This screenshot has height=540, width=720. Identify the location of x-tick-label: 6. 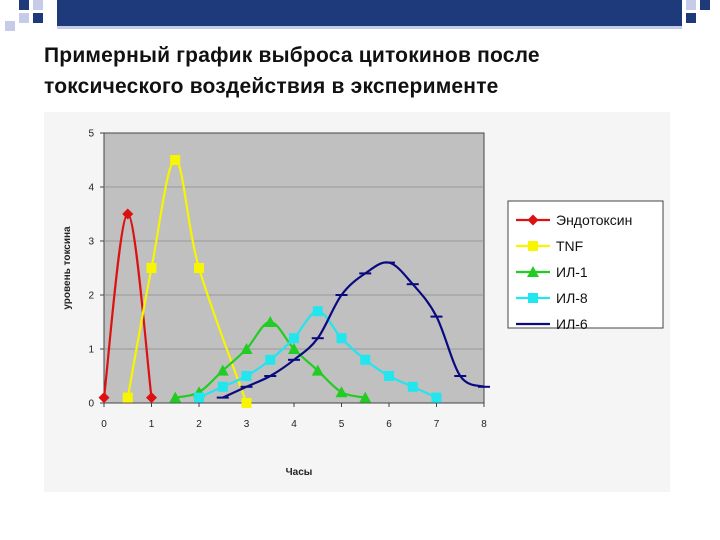
(389, 424).